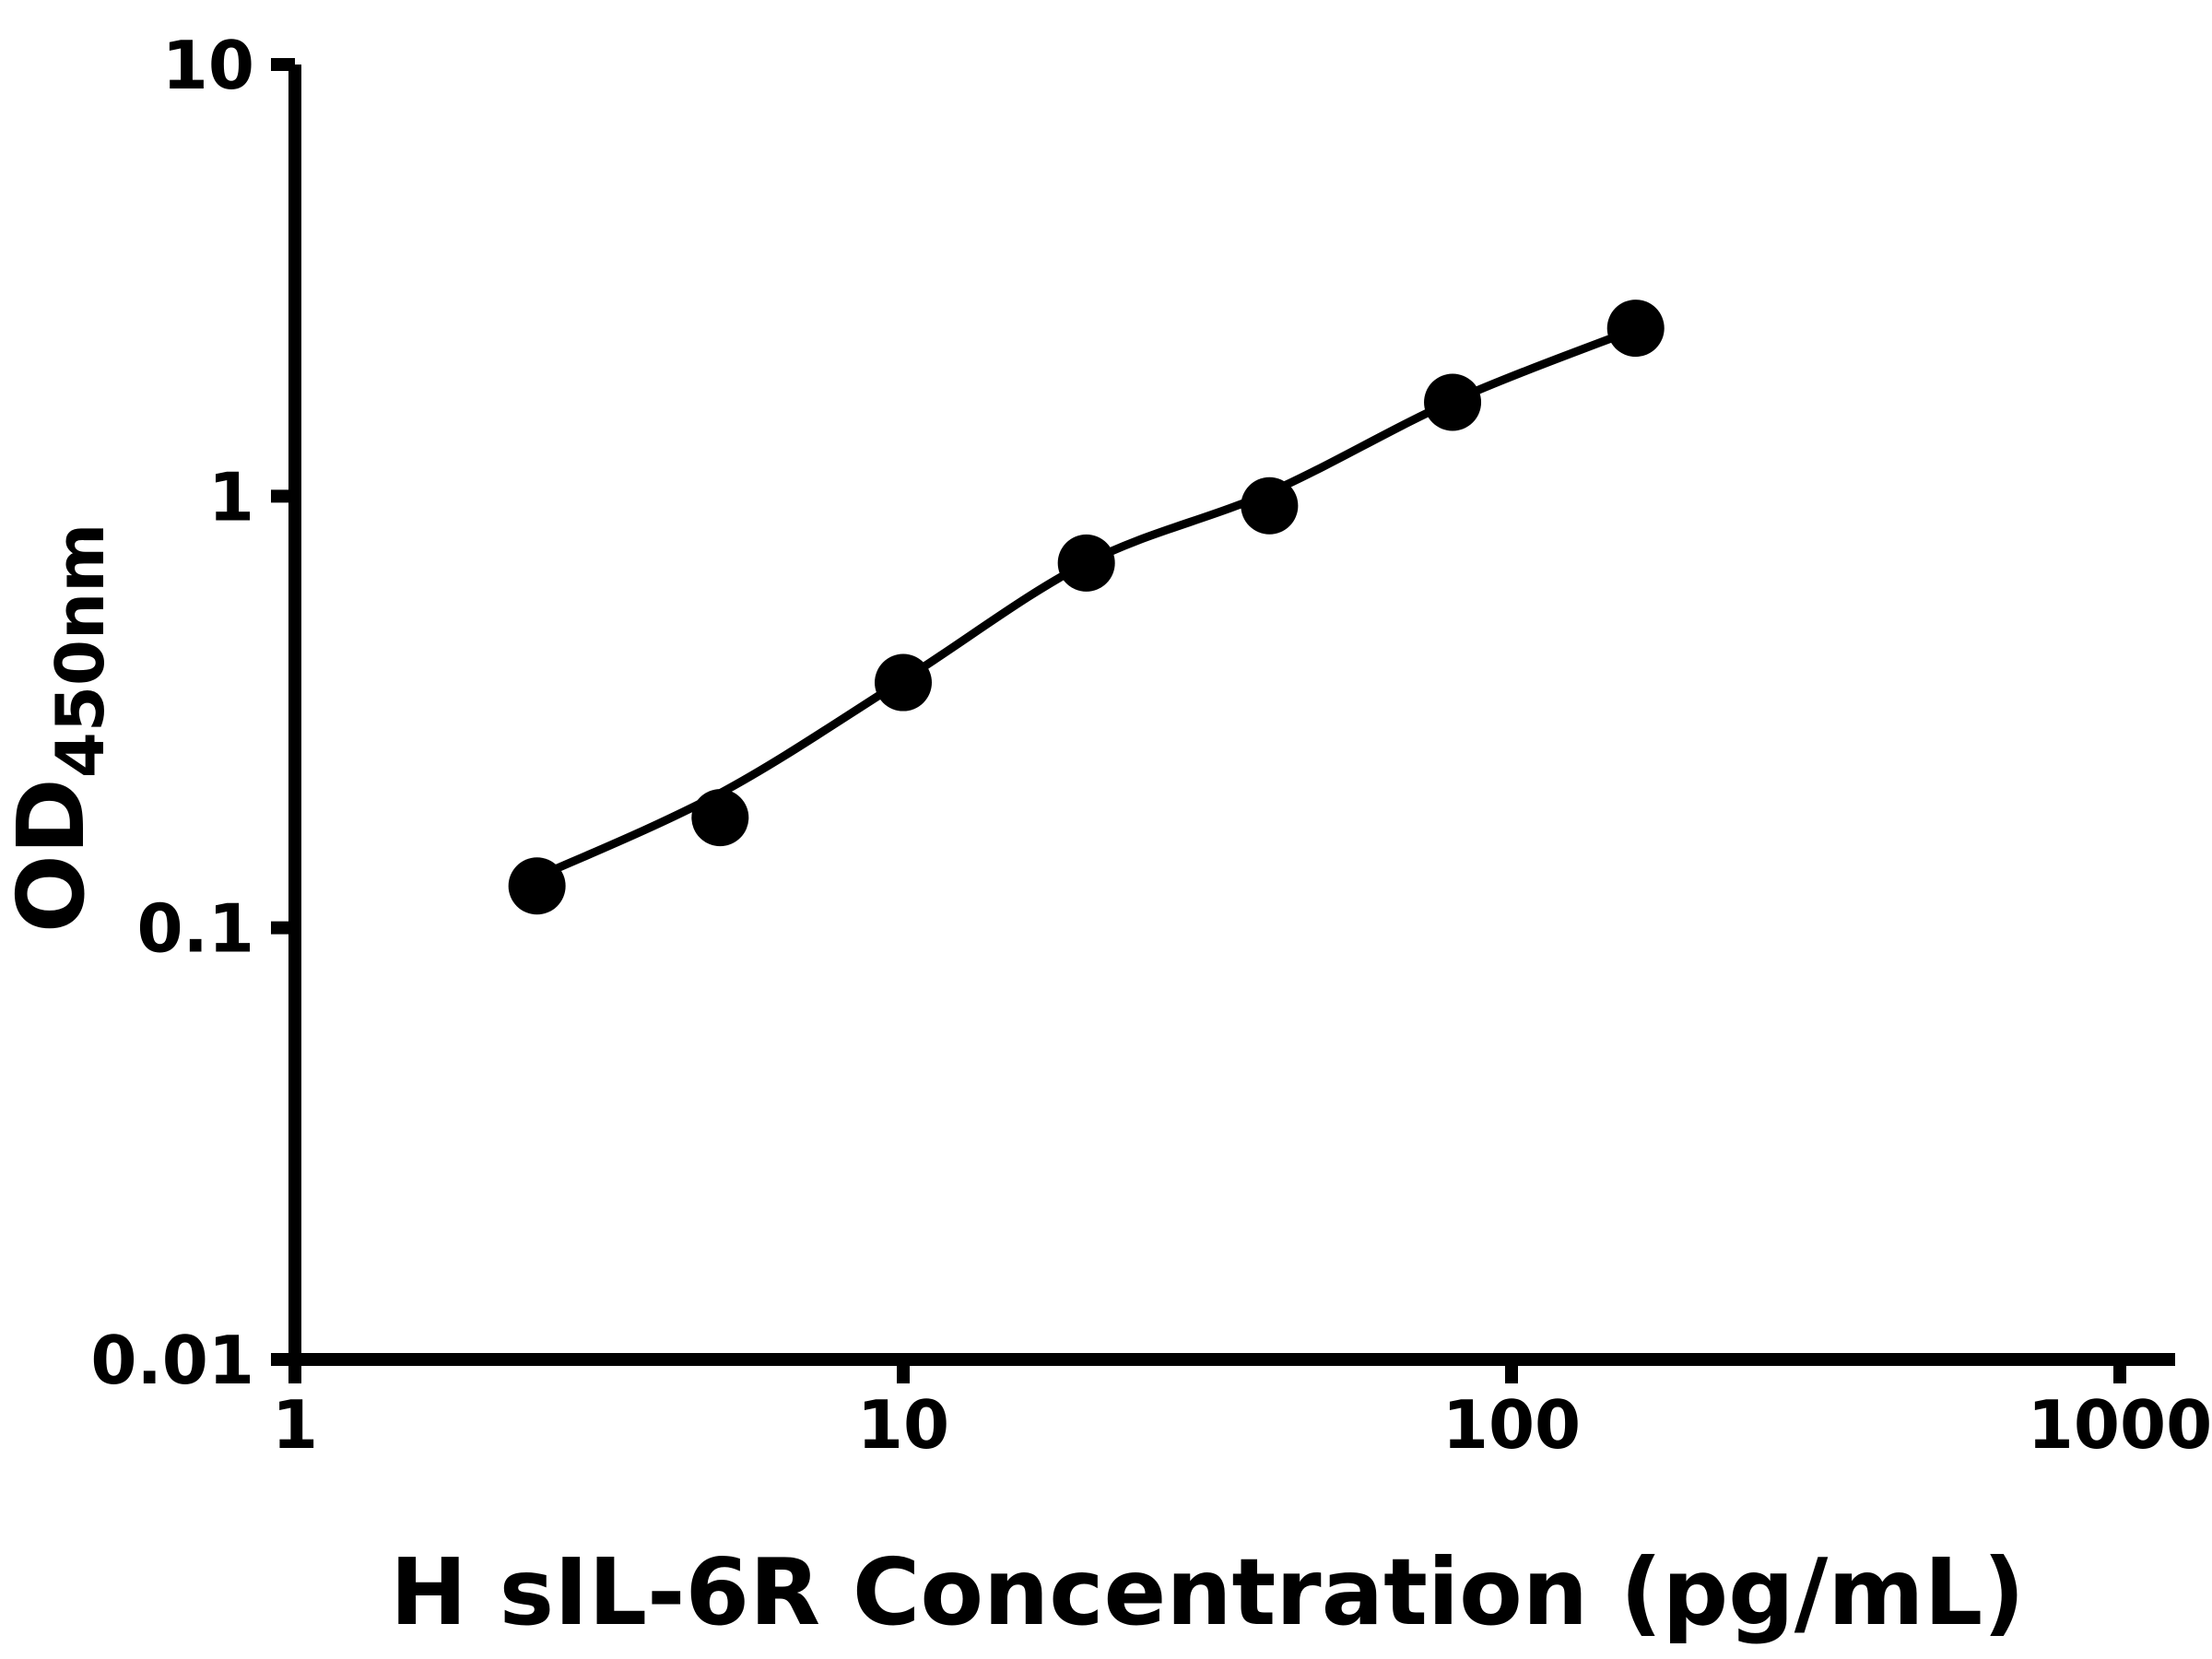  What do you see at coordinates (1207, 1592) in the screenshot?
I see `x-axis-title: H sIL-6R Concentration (pg/mL)` at bounding box center [1207, 1592].